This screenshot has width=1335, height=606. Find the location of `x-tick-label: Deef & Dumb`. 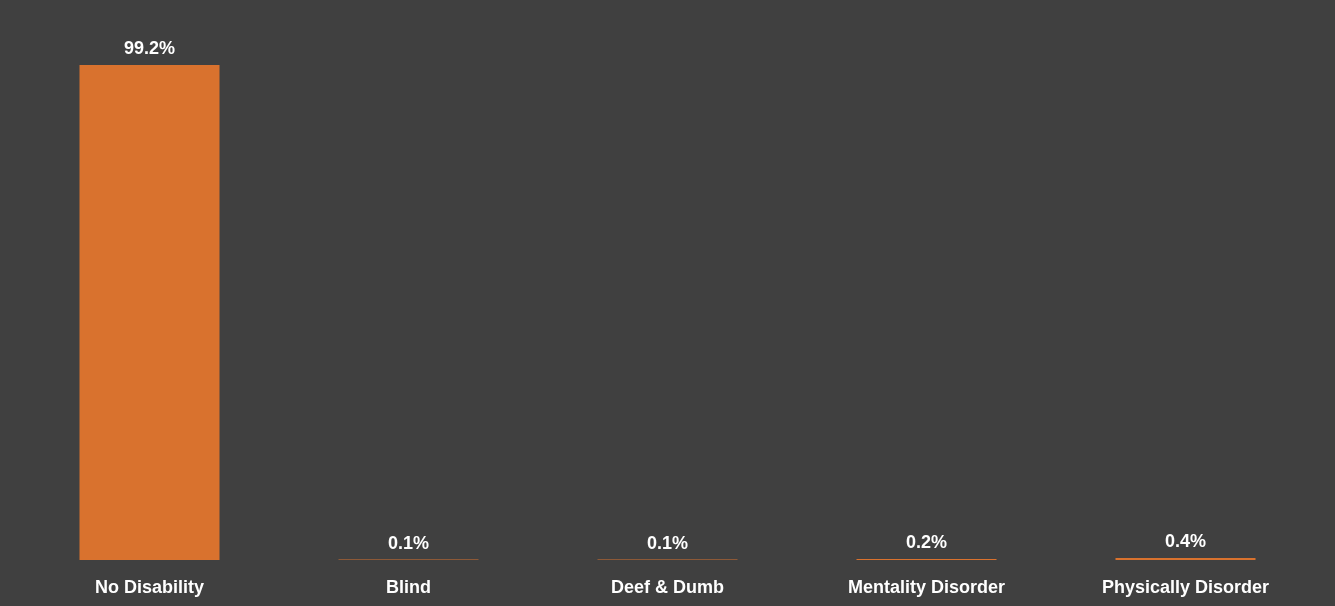

x-tick-label: Deef & Dumb is located at coordinates (667, 586).